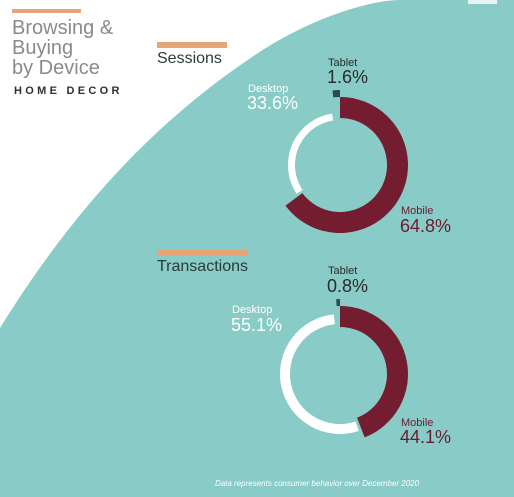 Image resolution: width=514 pixels, height=497 pixels. Describe the element at coordinates (343, 271) in the screenshot. I see `transactions-tablet-label: Tablet` at that location.